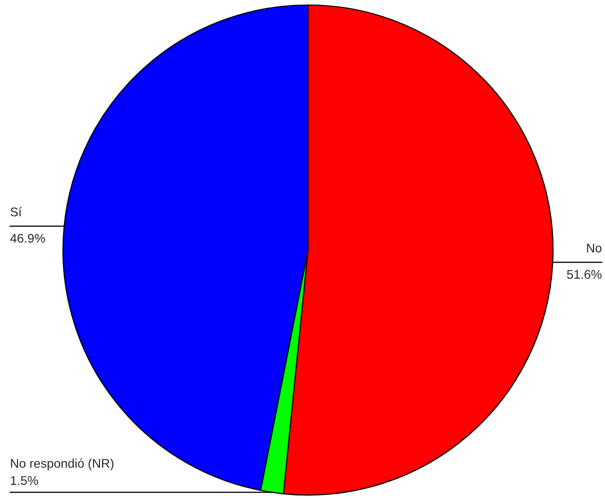 The height and width of the screenshot is (499, 605). I want to click on data-label: 51.6%, so click(584, 274).